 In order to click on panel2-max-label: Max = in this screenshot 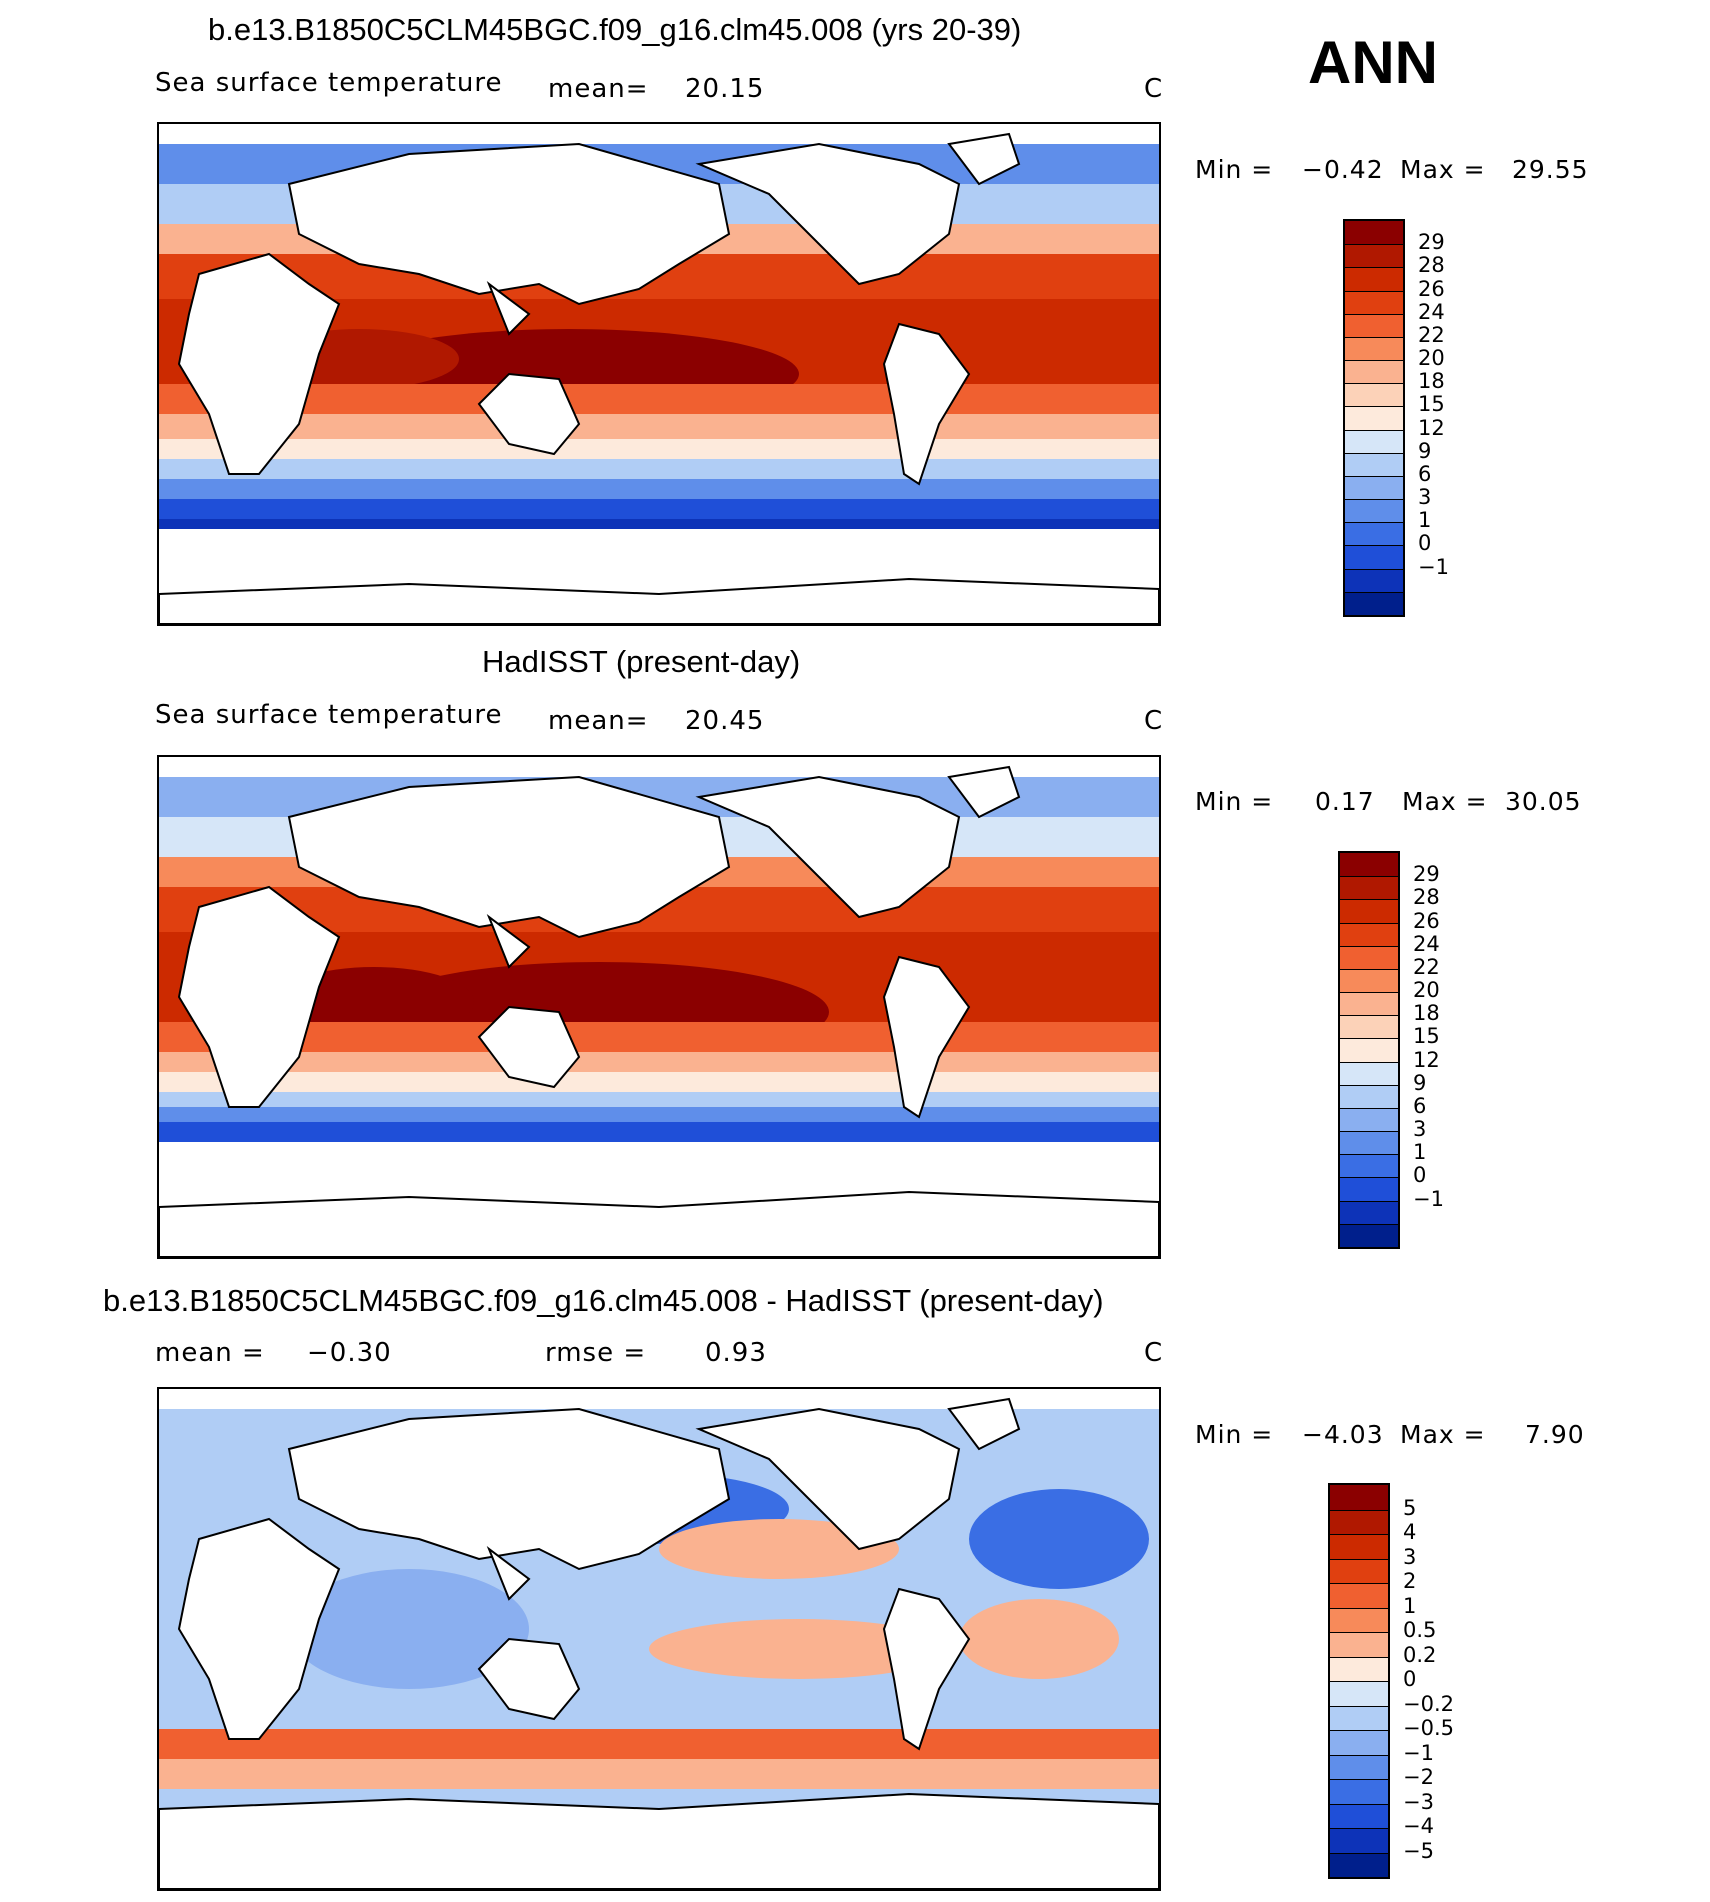, I will do `click(1445, 801)`.